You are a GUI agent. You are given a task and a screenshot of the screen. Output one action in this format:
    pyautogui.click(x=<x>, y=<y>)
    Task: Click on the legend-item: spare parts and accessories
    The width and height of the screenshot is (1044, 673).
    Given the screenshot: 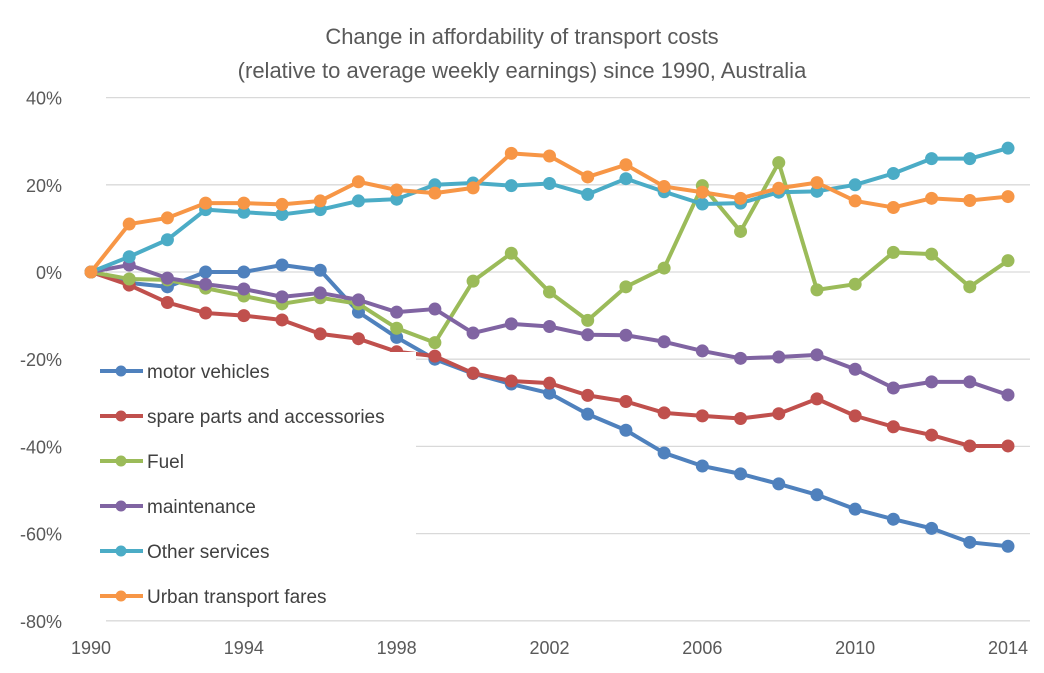 What is the action you would take?
    pyautogui.click(x=242, y=417)
    